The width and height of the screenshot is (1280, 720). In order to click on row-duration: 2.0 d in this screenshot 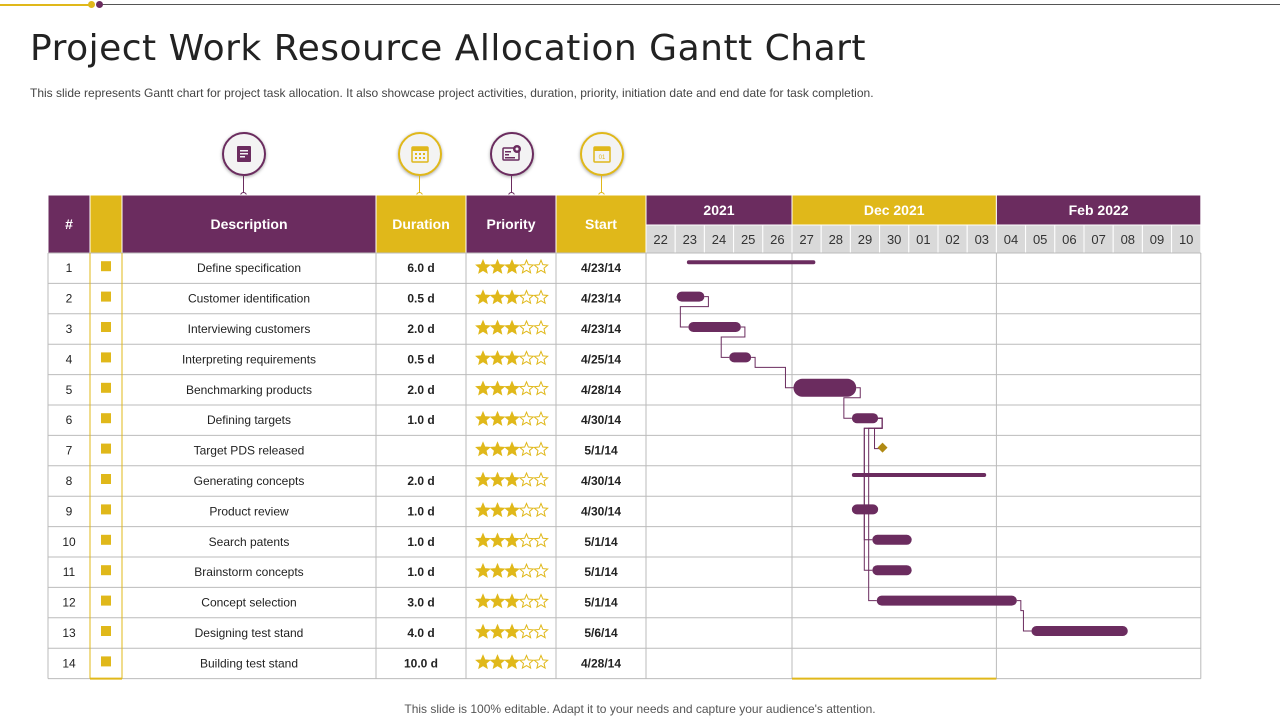, I will do `click(420, 390)`.